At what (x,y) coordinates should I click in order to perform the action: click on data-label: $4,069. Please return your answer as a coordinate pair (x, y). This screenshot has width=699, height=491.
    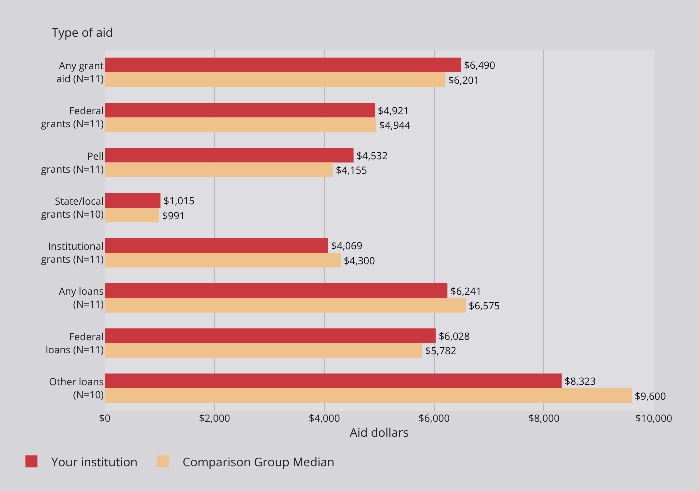
    Looking at the image, I should click on (347, 245).